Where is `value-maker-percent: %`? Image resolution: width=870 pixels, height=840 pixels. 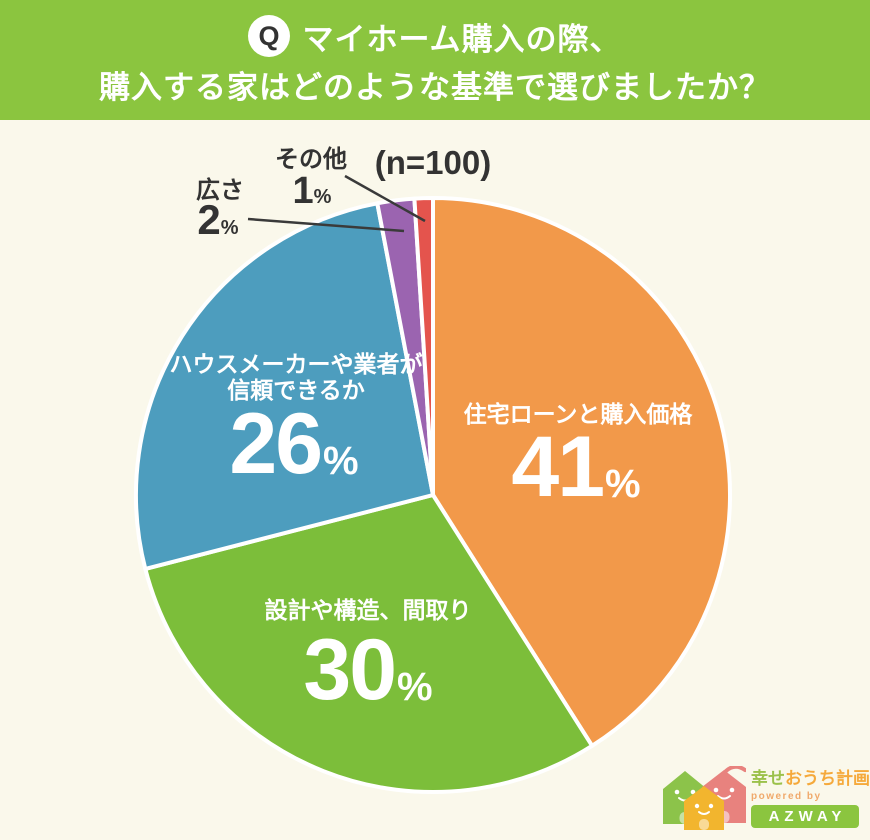
value-maker-percent: % is located at coordinates (341, 461).